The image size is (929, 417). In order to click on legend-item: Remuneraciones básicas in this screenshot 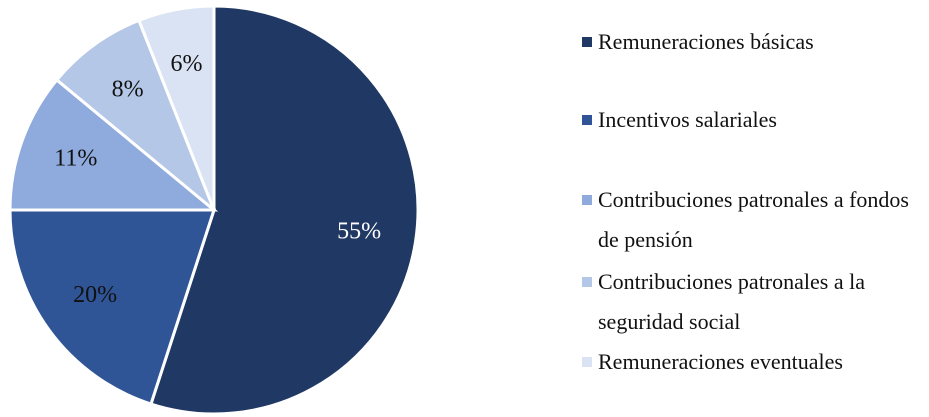, I will do `click(754, 42)`.